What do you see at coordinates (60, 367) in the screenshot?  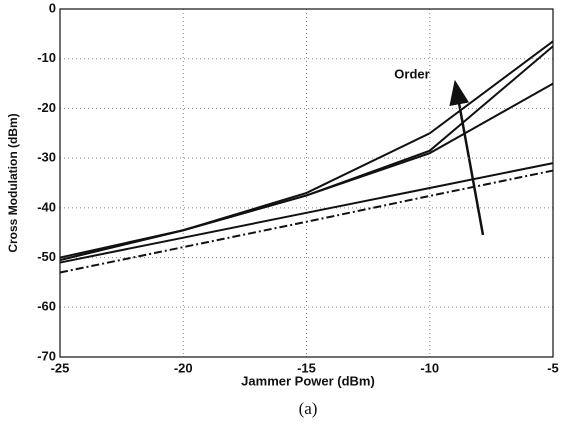 I see `x-tick-label: -25` at bounding box center [60, 367].